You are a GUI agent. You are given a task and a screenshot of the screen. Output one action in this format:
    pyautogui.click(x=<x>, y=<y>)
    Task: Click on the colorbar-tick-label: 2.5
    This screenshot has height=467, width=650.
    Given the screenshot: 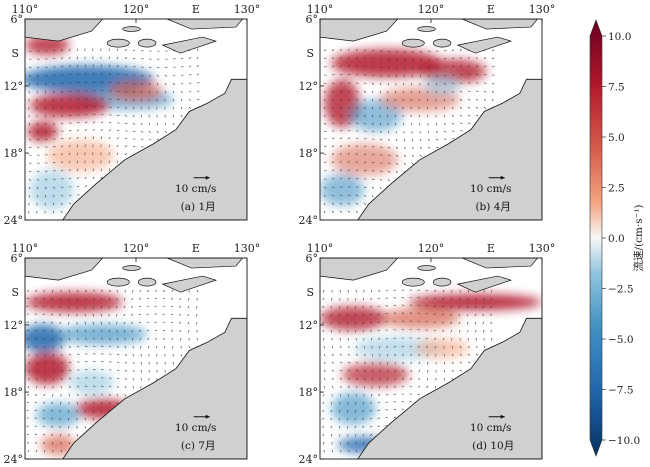 What is the action you would take?
    pyautogui.click(x=616, y=189)
    